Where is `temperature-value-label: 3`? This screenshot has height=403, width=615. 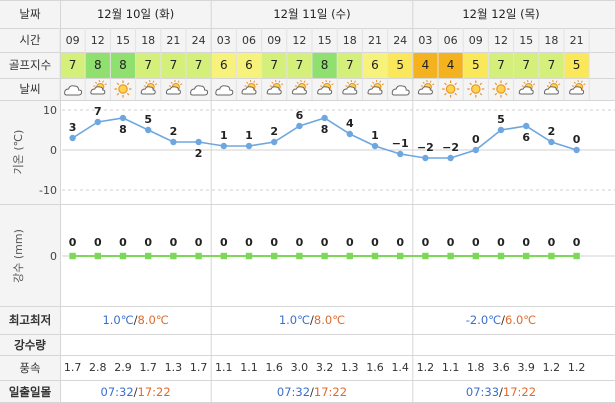 temperature-value-label: 3 is located at coordinates (73, 127).